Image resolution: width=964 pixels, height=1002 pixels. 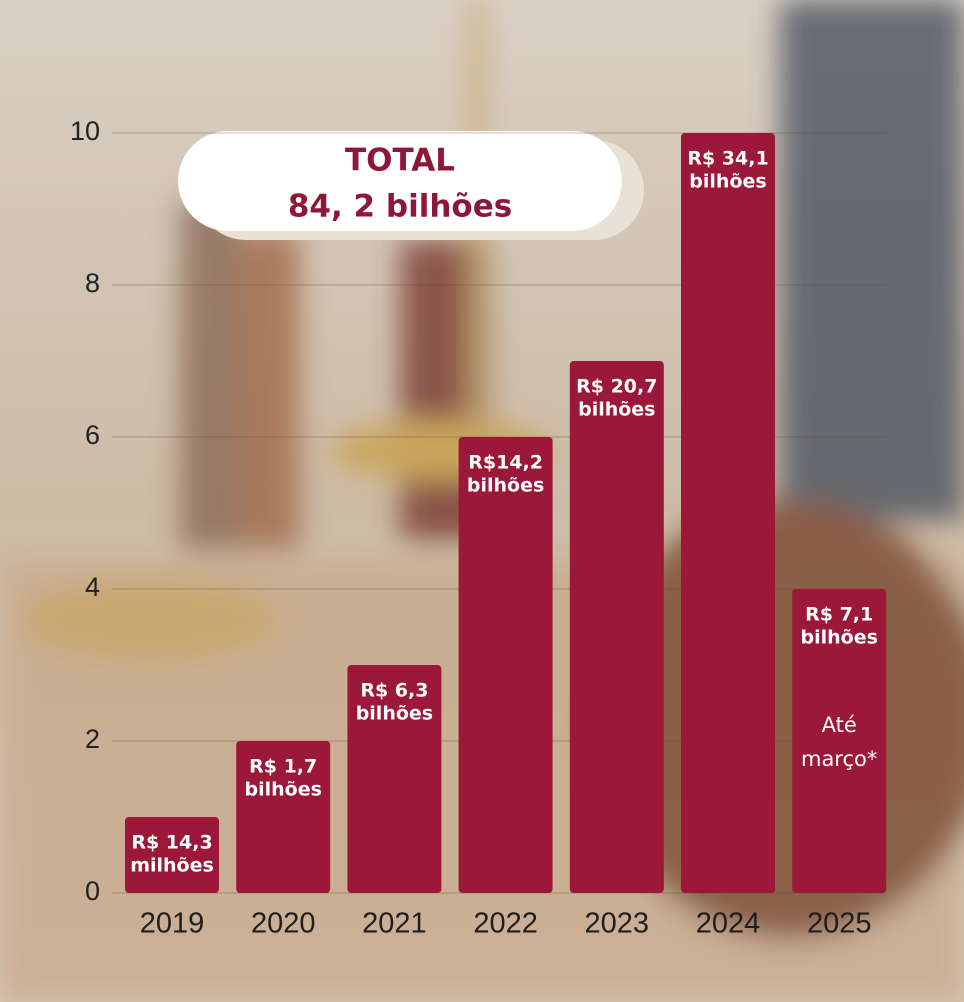 I want to click on total-box, so click(x=400, y=181).